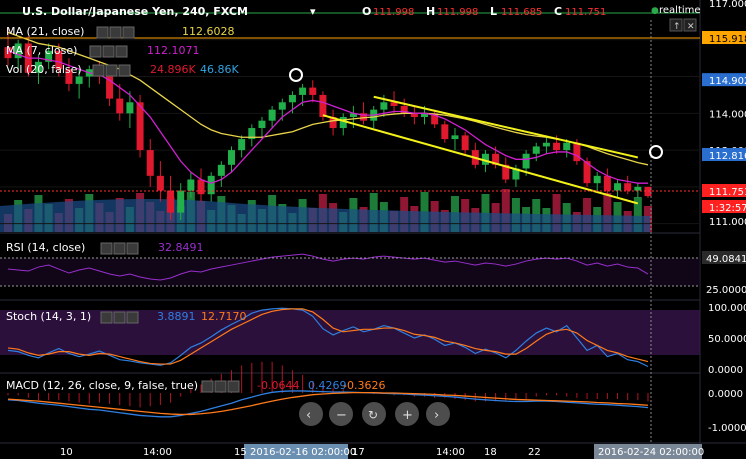  I want to click on ohlc-key: C, so click(558, 11).